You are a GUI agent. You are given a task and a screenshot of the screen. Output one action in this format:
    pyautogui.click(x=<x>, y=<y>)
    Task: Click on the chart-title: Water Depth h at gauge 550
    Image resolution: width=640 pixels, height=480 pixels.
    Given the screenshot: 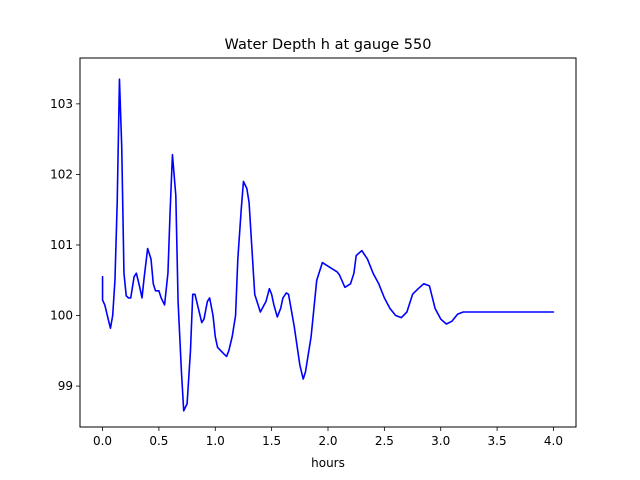 What is the action you would take?
    pyautogui.click(x=328, y=45)
    